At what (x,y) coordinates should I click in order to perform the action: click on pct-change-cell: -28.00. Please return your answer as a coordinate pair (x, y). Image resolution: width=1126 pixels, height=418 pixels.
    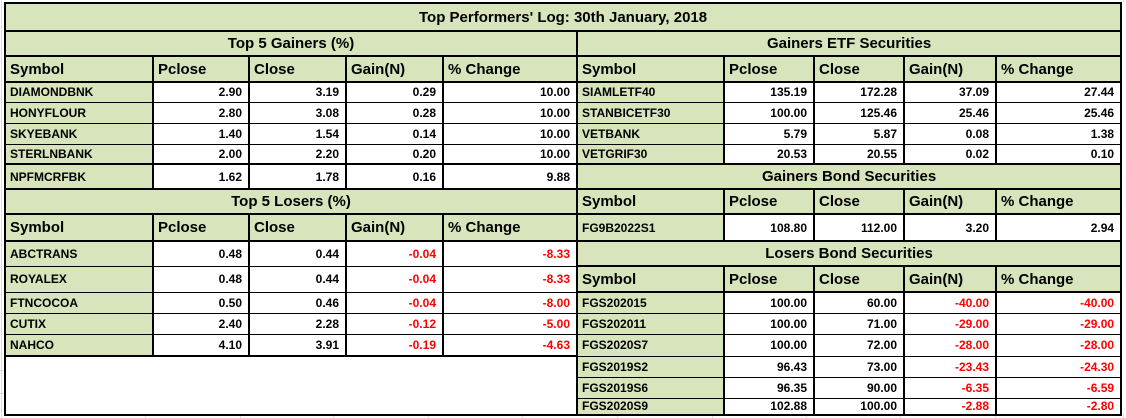
    Looking at the image, I should click on (1058, 345).